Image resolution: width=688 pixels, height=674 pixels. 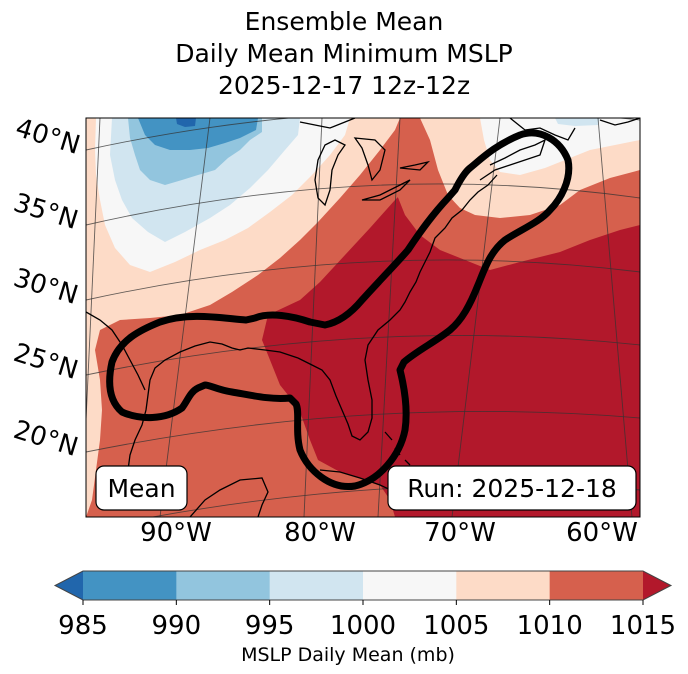 I want to click on colorbar-label: MSLP Daily Mean (mb), so click(x=348, y=655).